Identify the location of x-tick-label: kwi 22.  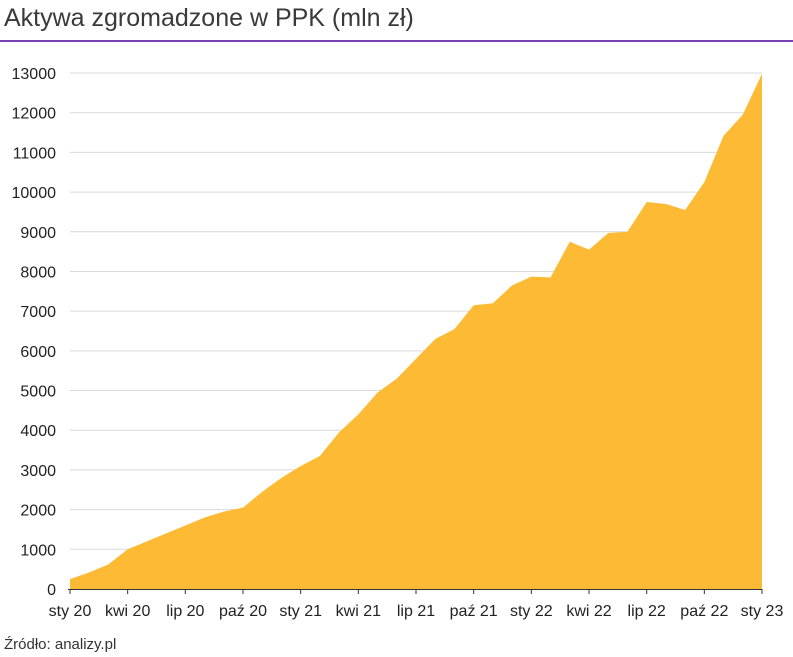
(588, 611).